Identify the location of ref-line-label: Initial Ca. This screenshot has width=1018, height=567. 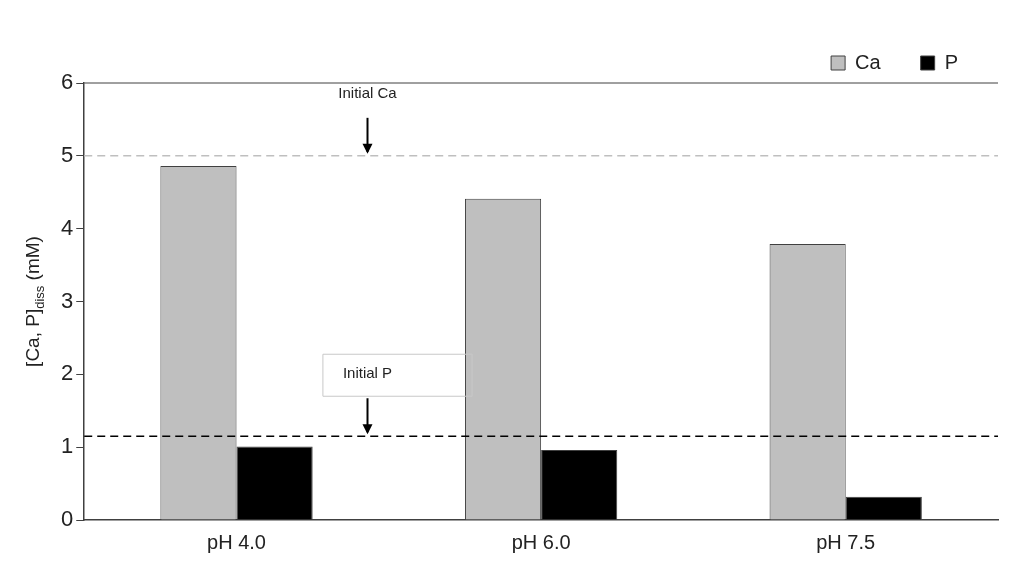
(368, 92).